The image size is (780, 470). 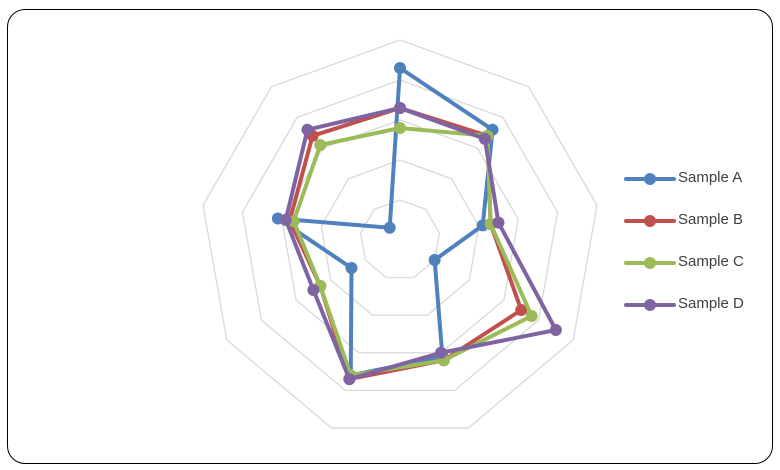 I want to click on legend-item-sample-b: Sample B, so click(x=699, y=222).